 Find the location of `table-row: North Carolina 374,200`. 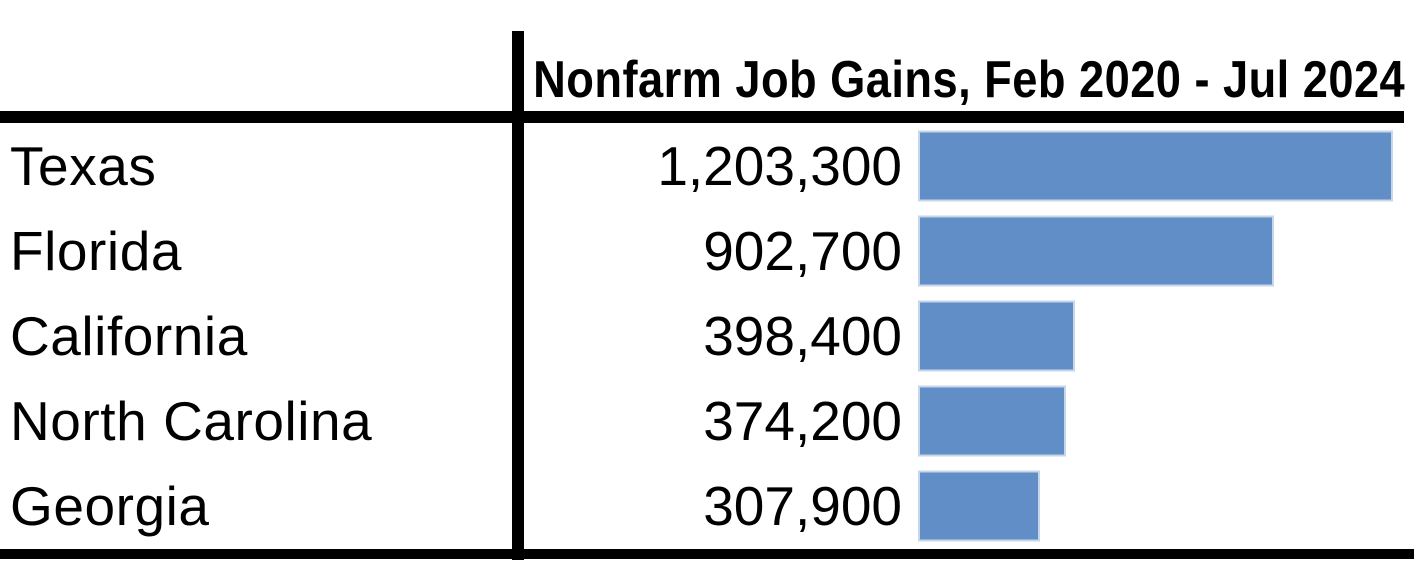

table-row: North Carolina 374,200 is located at coordinates (707, 421).